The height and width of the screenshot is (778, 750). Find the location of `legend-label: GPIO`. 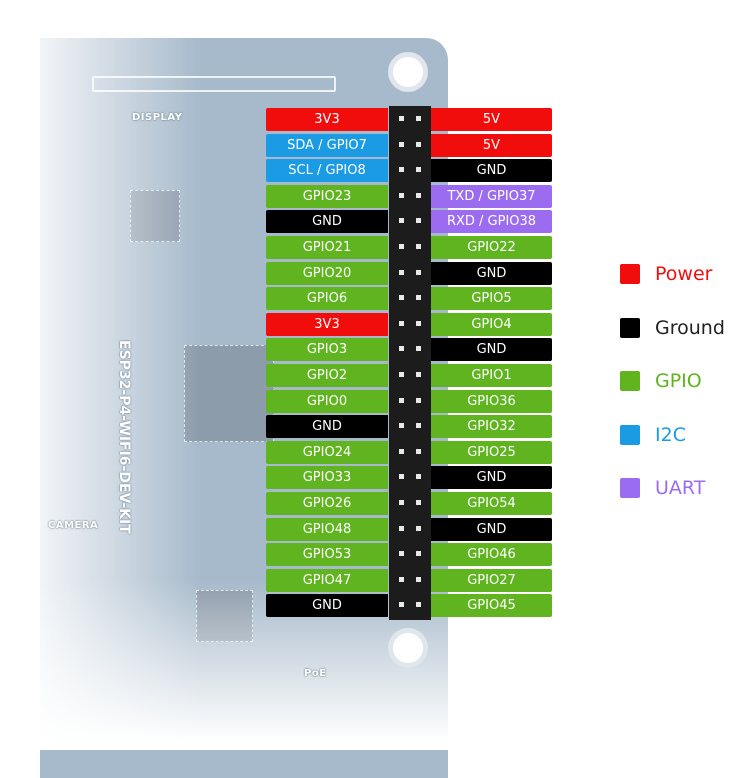

legend-label: GPIO is located at coordinates (678, 381).